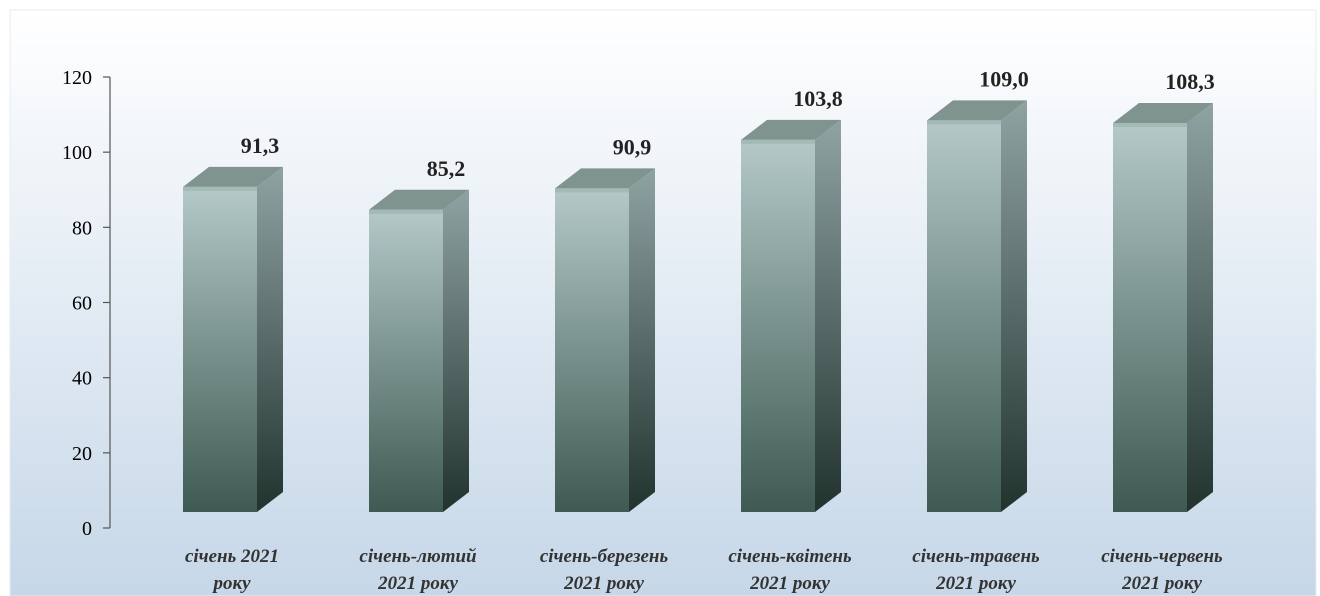 Image resolution: width=1320 pixels, height=596 pixels. I want to click on bar: 103,8, so click(792, 299).